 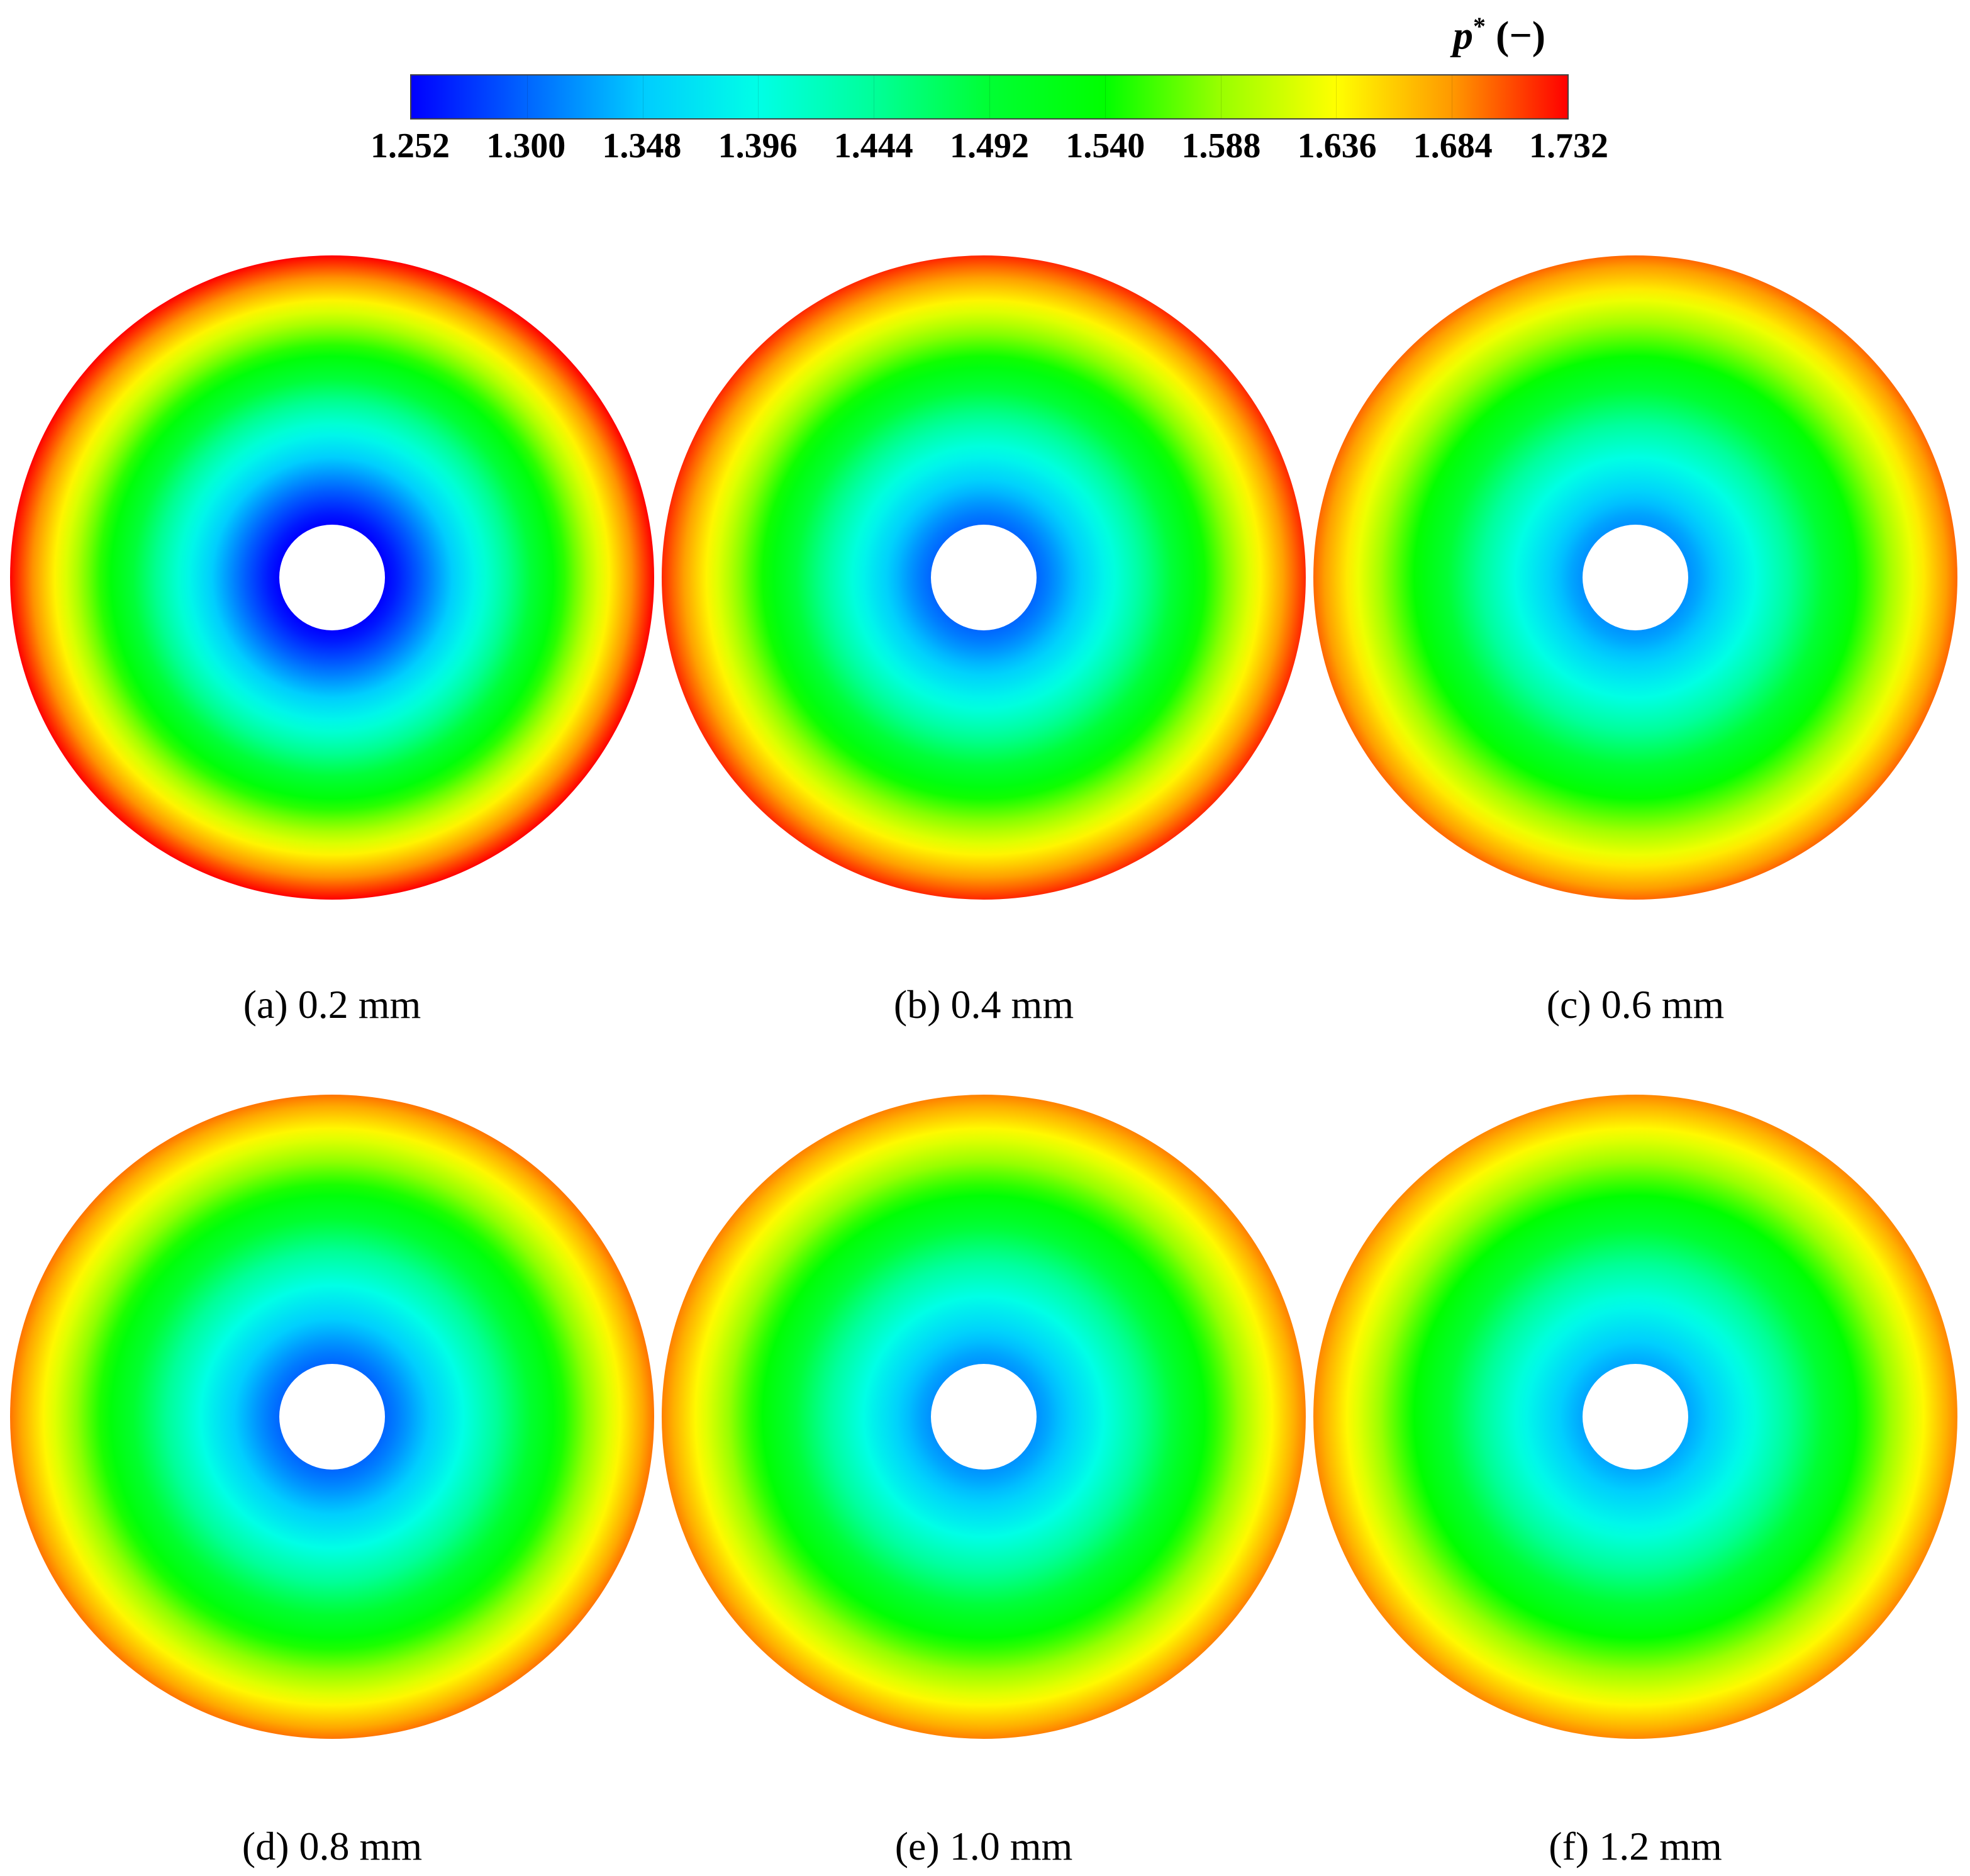 What do you see at coordinates (332, 1004) in the screenshot?
I see `panel-caption: (a) 0.2 mm` at bounding box center [332, 1004].